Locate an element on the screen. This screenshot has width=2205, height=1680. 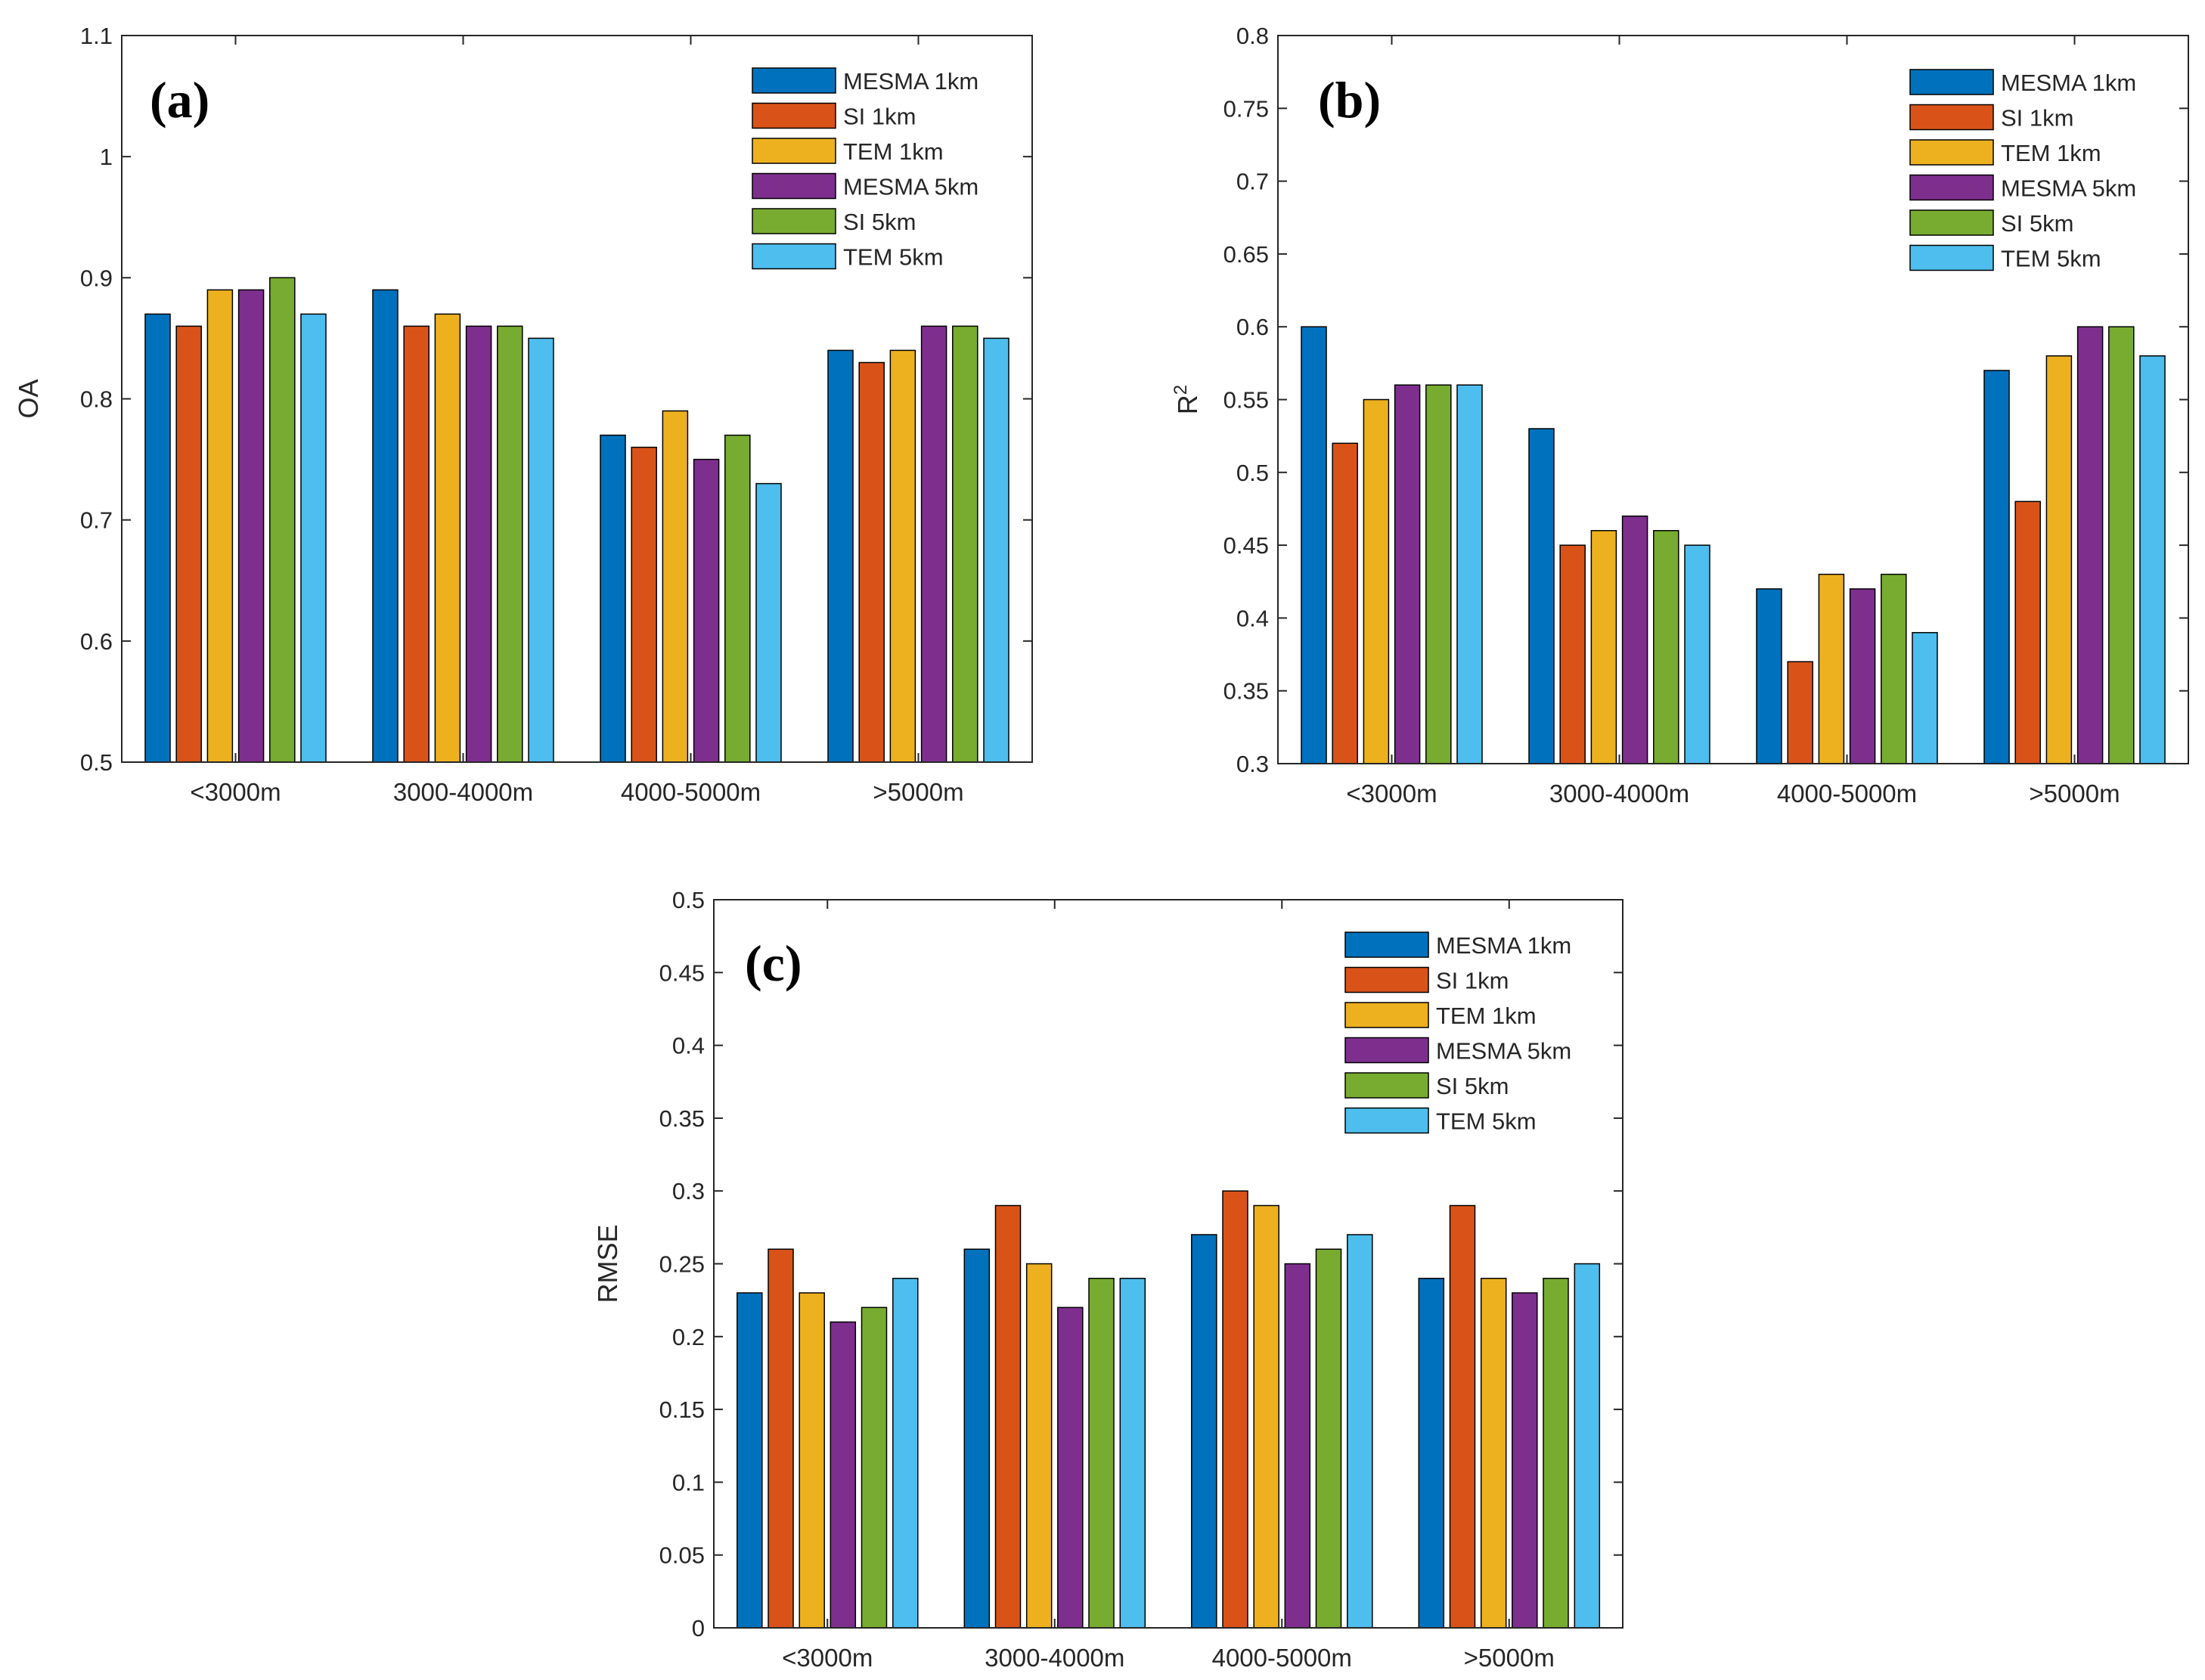
panel-label: (c) is located at coordinates (774, 963).